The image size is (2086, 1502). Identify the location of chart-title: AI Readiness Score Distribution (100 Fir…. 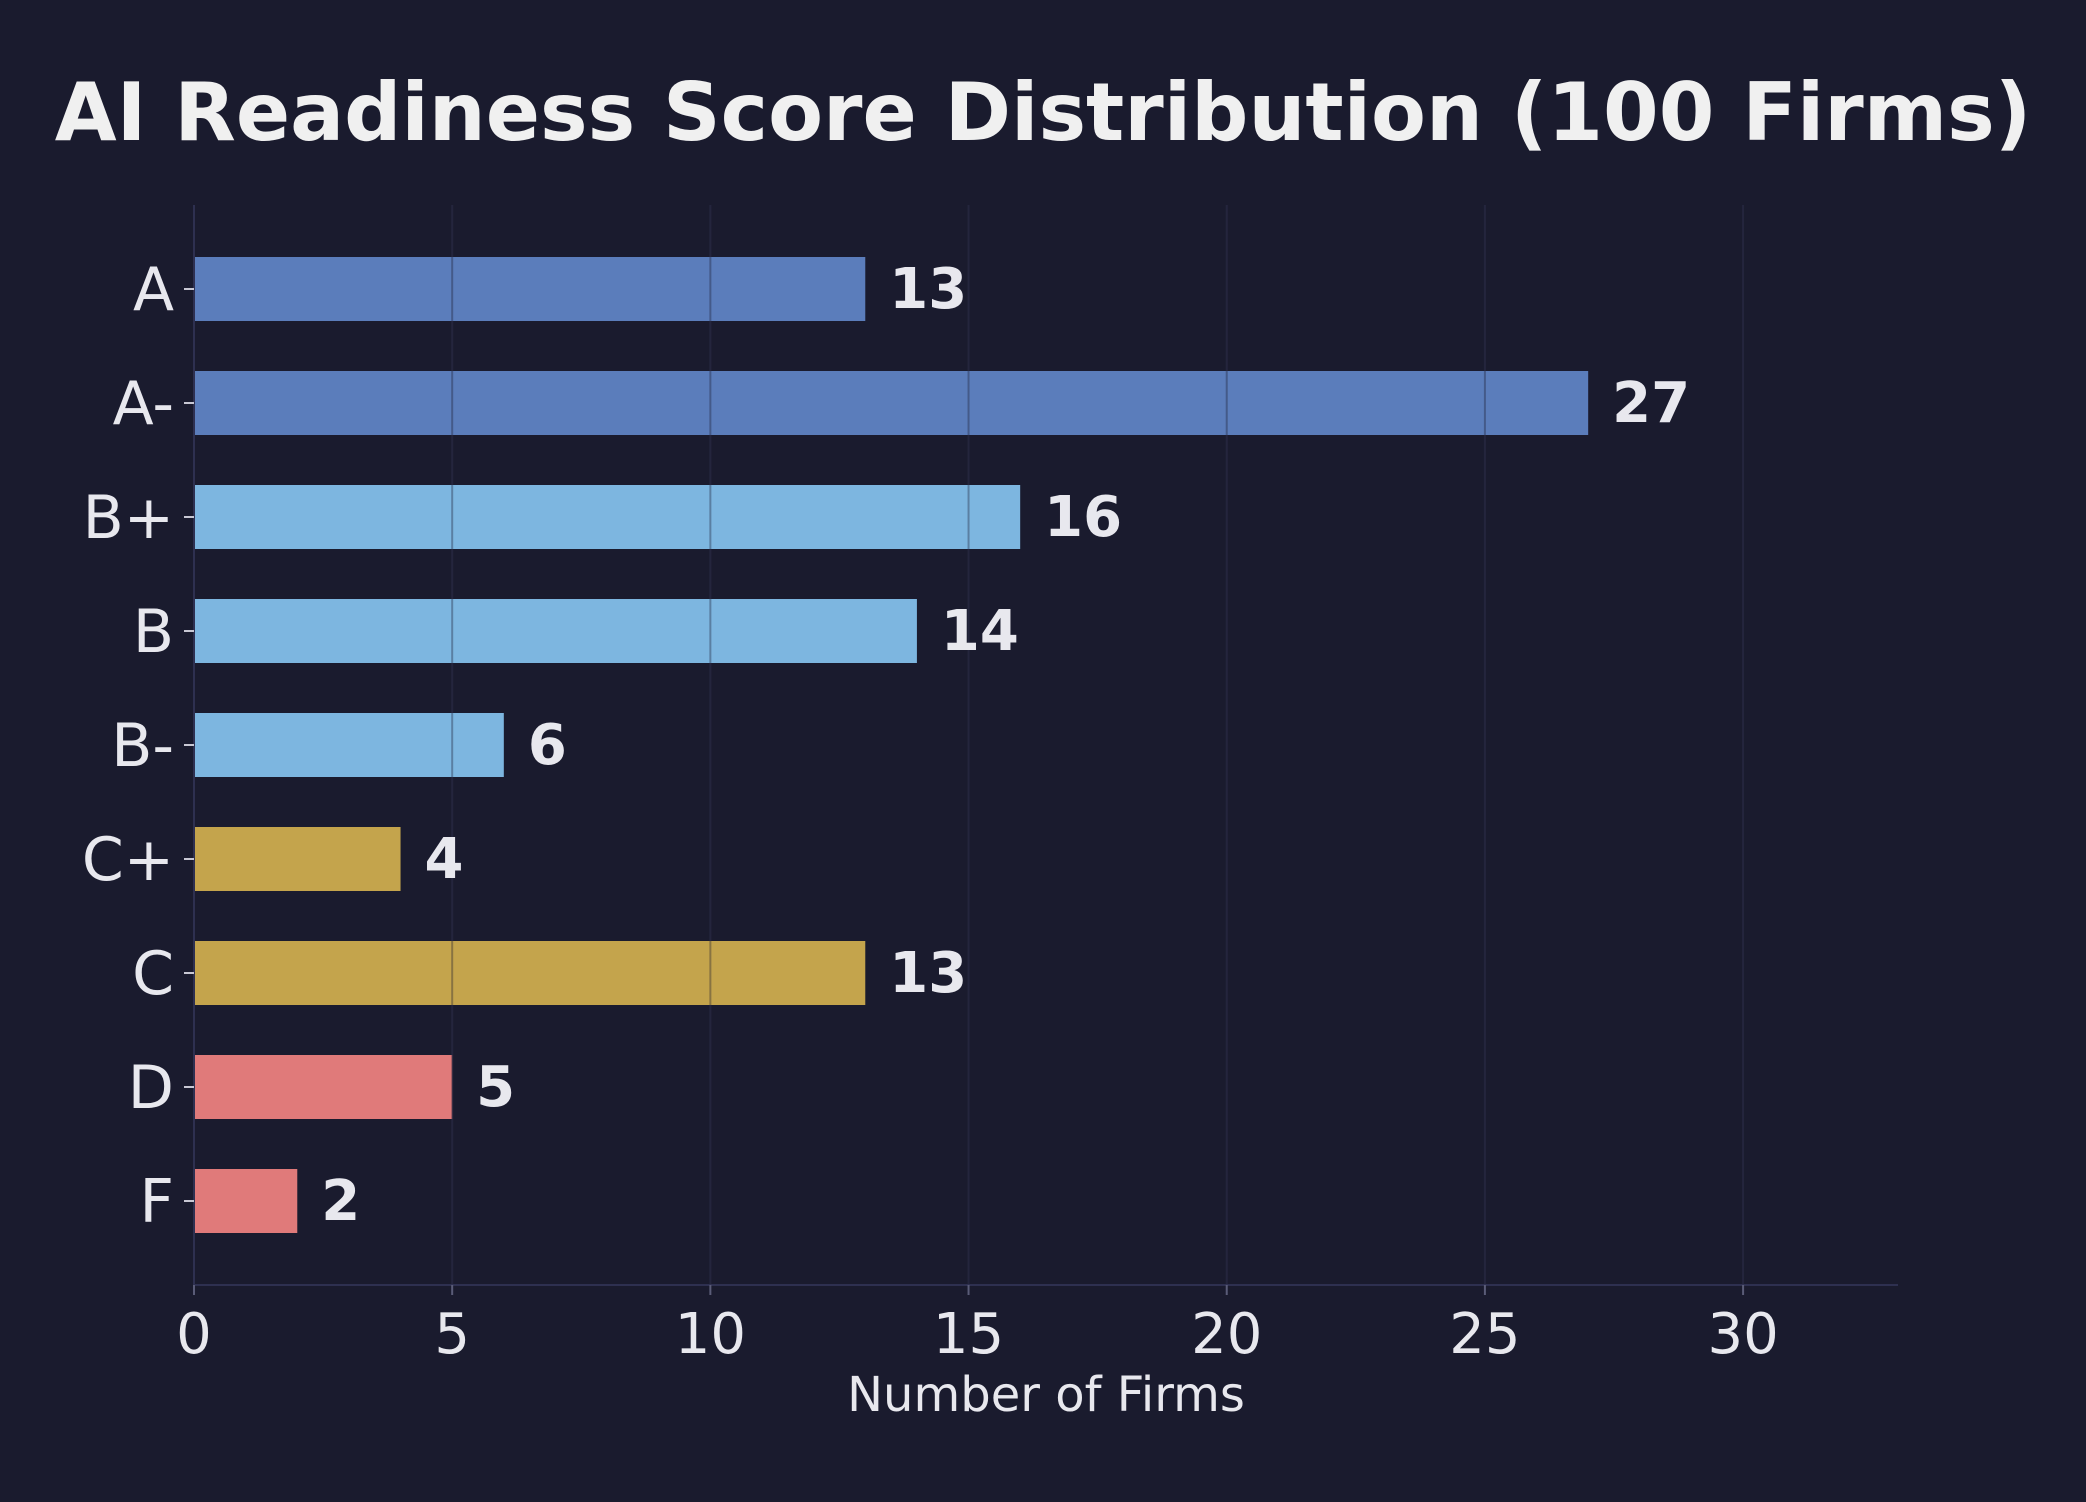
(1043, 112).